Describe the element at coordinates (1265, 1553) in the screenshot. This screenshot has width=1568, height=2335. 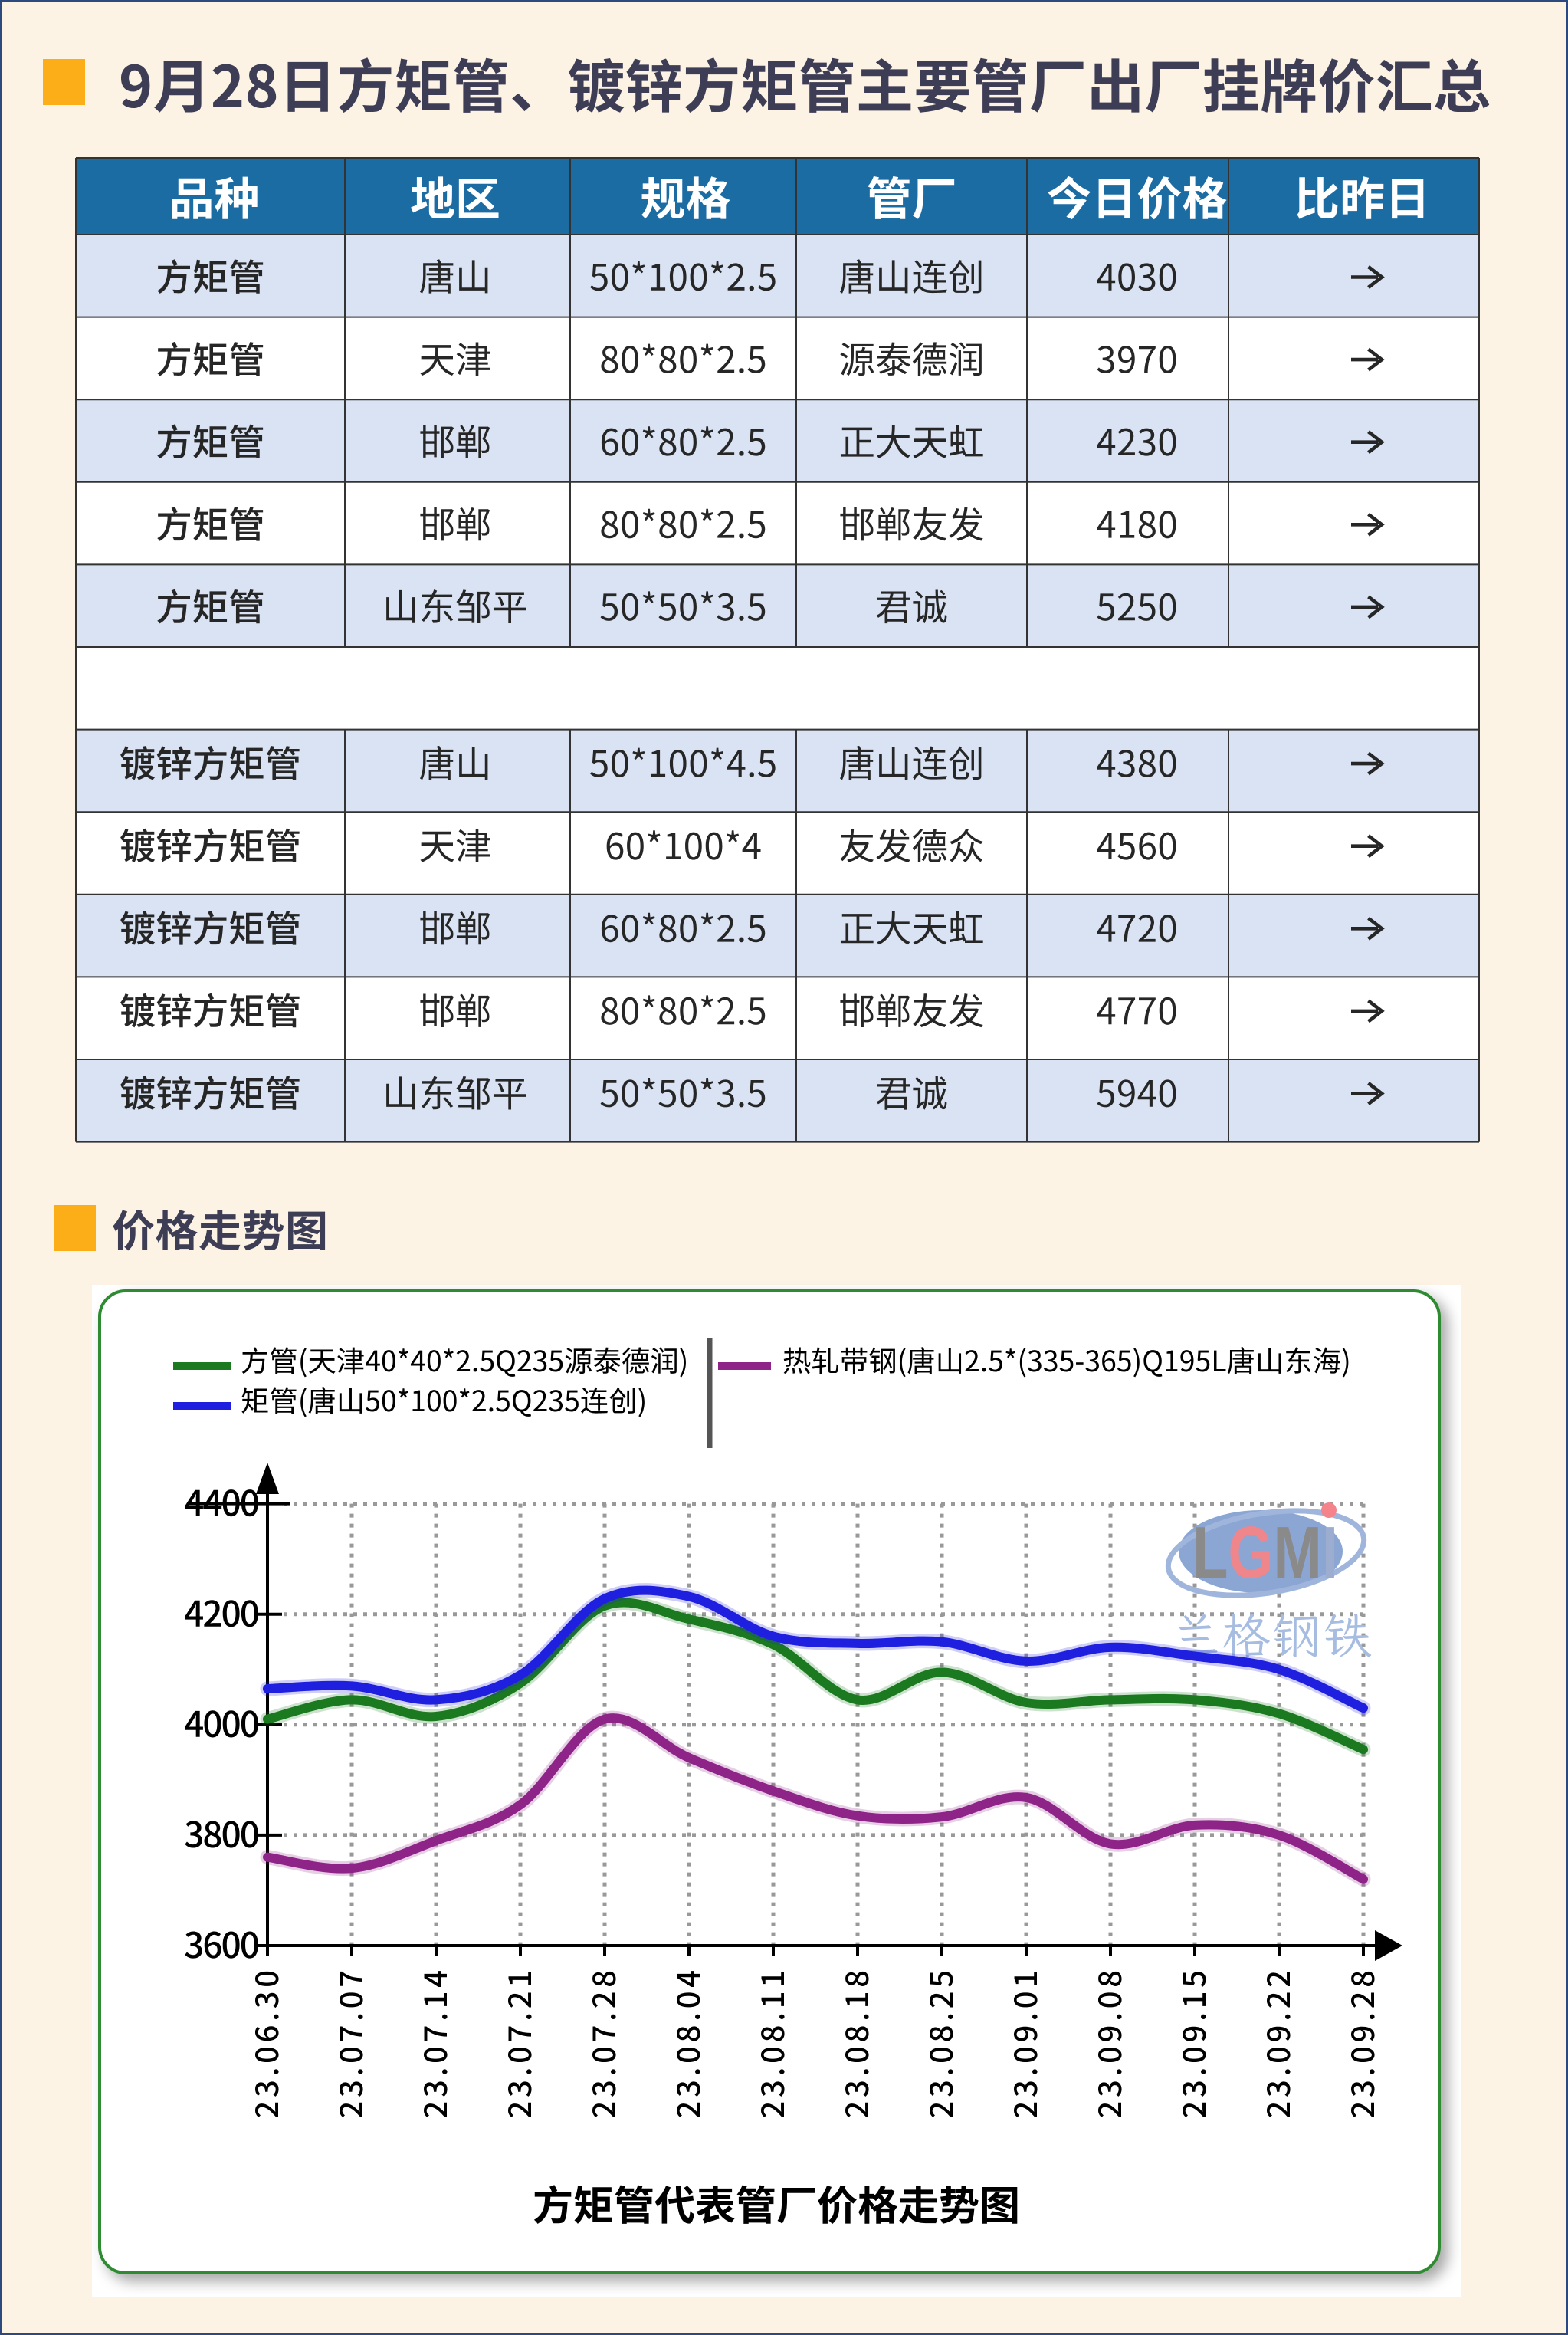
I see `svg-text: LGMI` at that location.